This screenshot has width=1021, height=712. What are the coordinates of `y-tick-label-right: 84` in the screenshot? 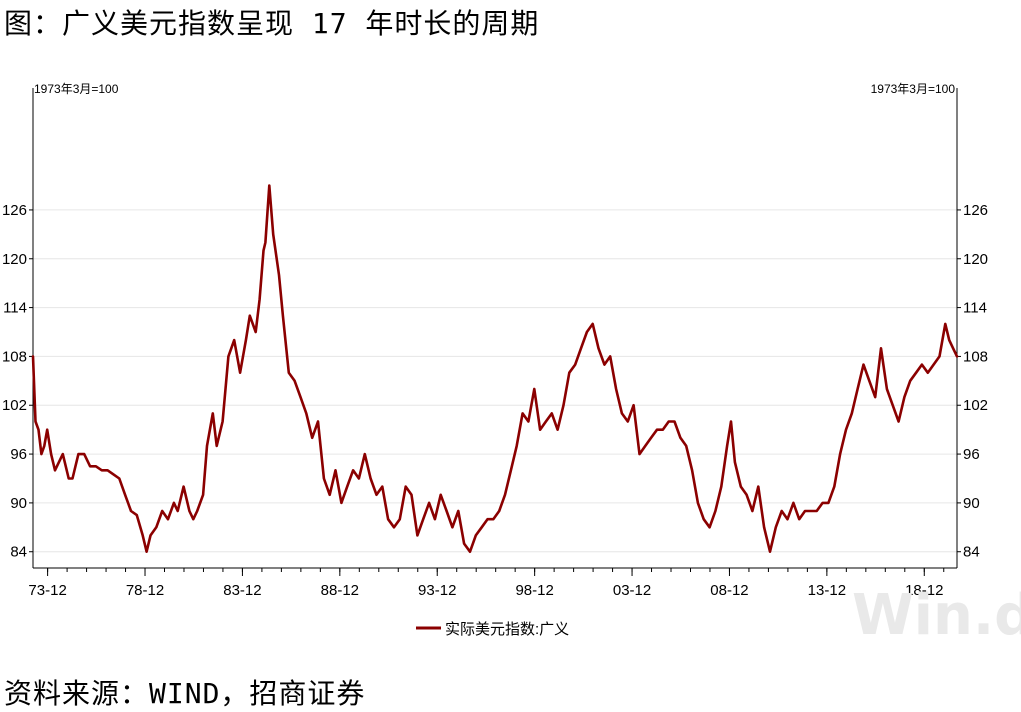 It's located at (971, 552).